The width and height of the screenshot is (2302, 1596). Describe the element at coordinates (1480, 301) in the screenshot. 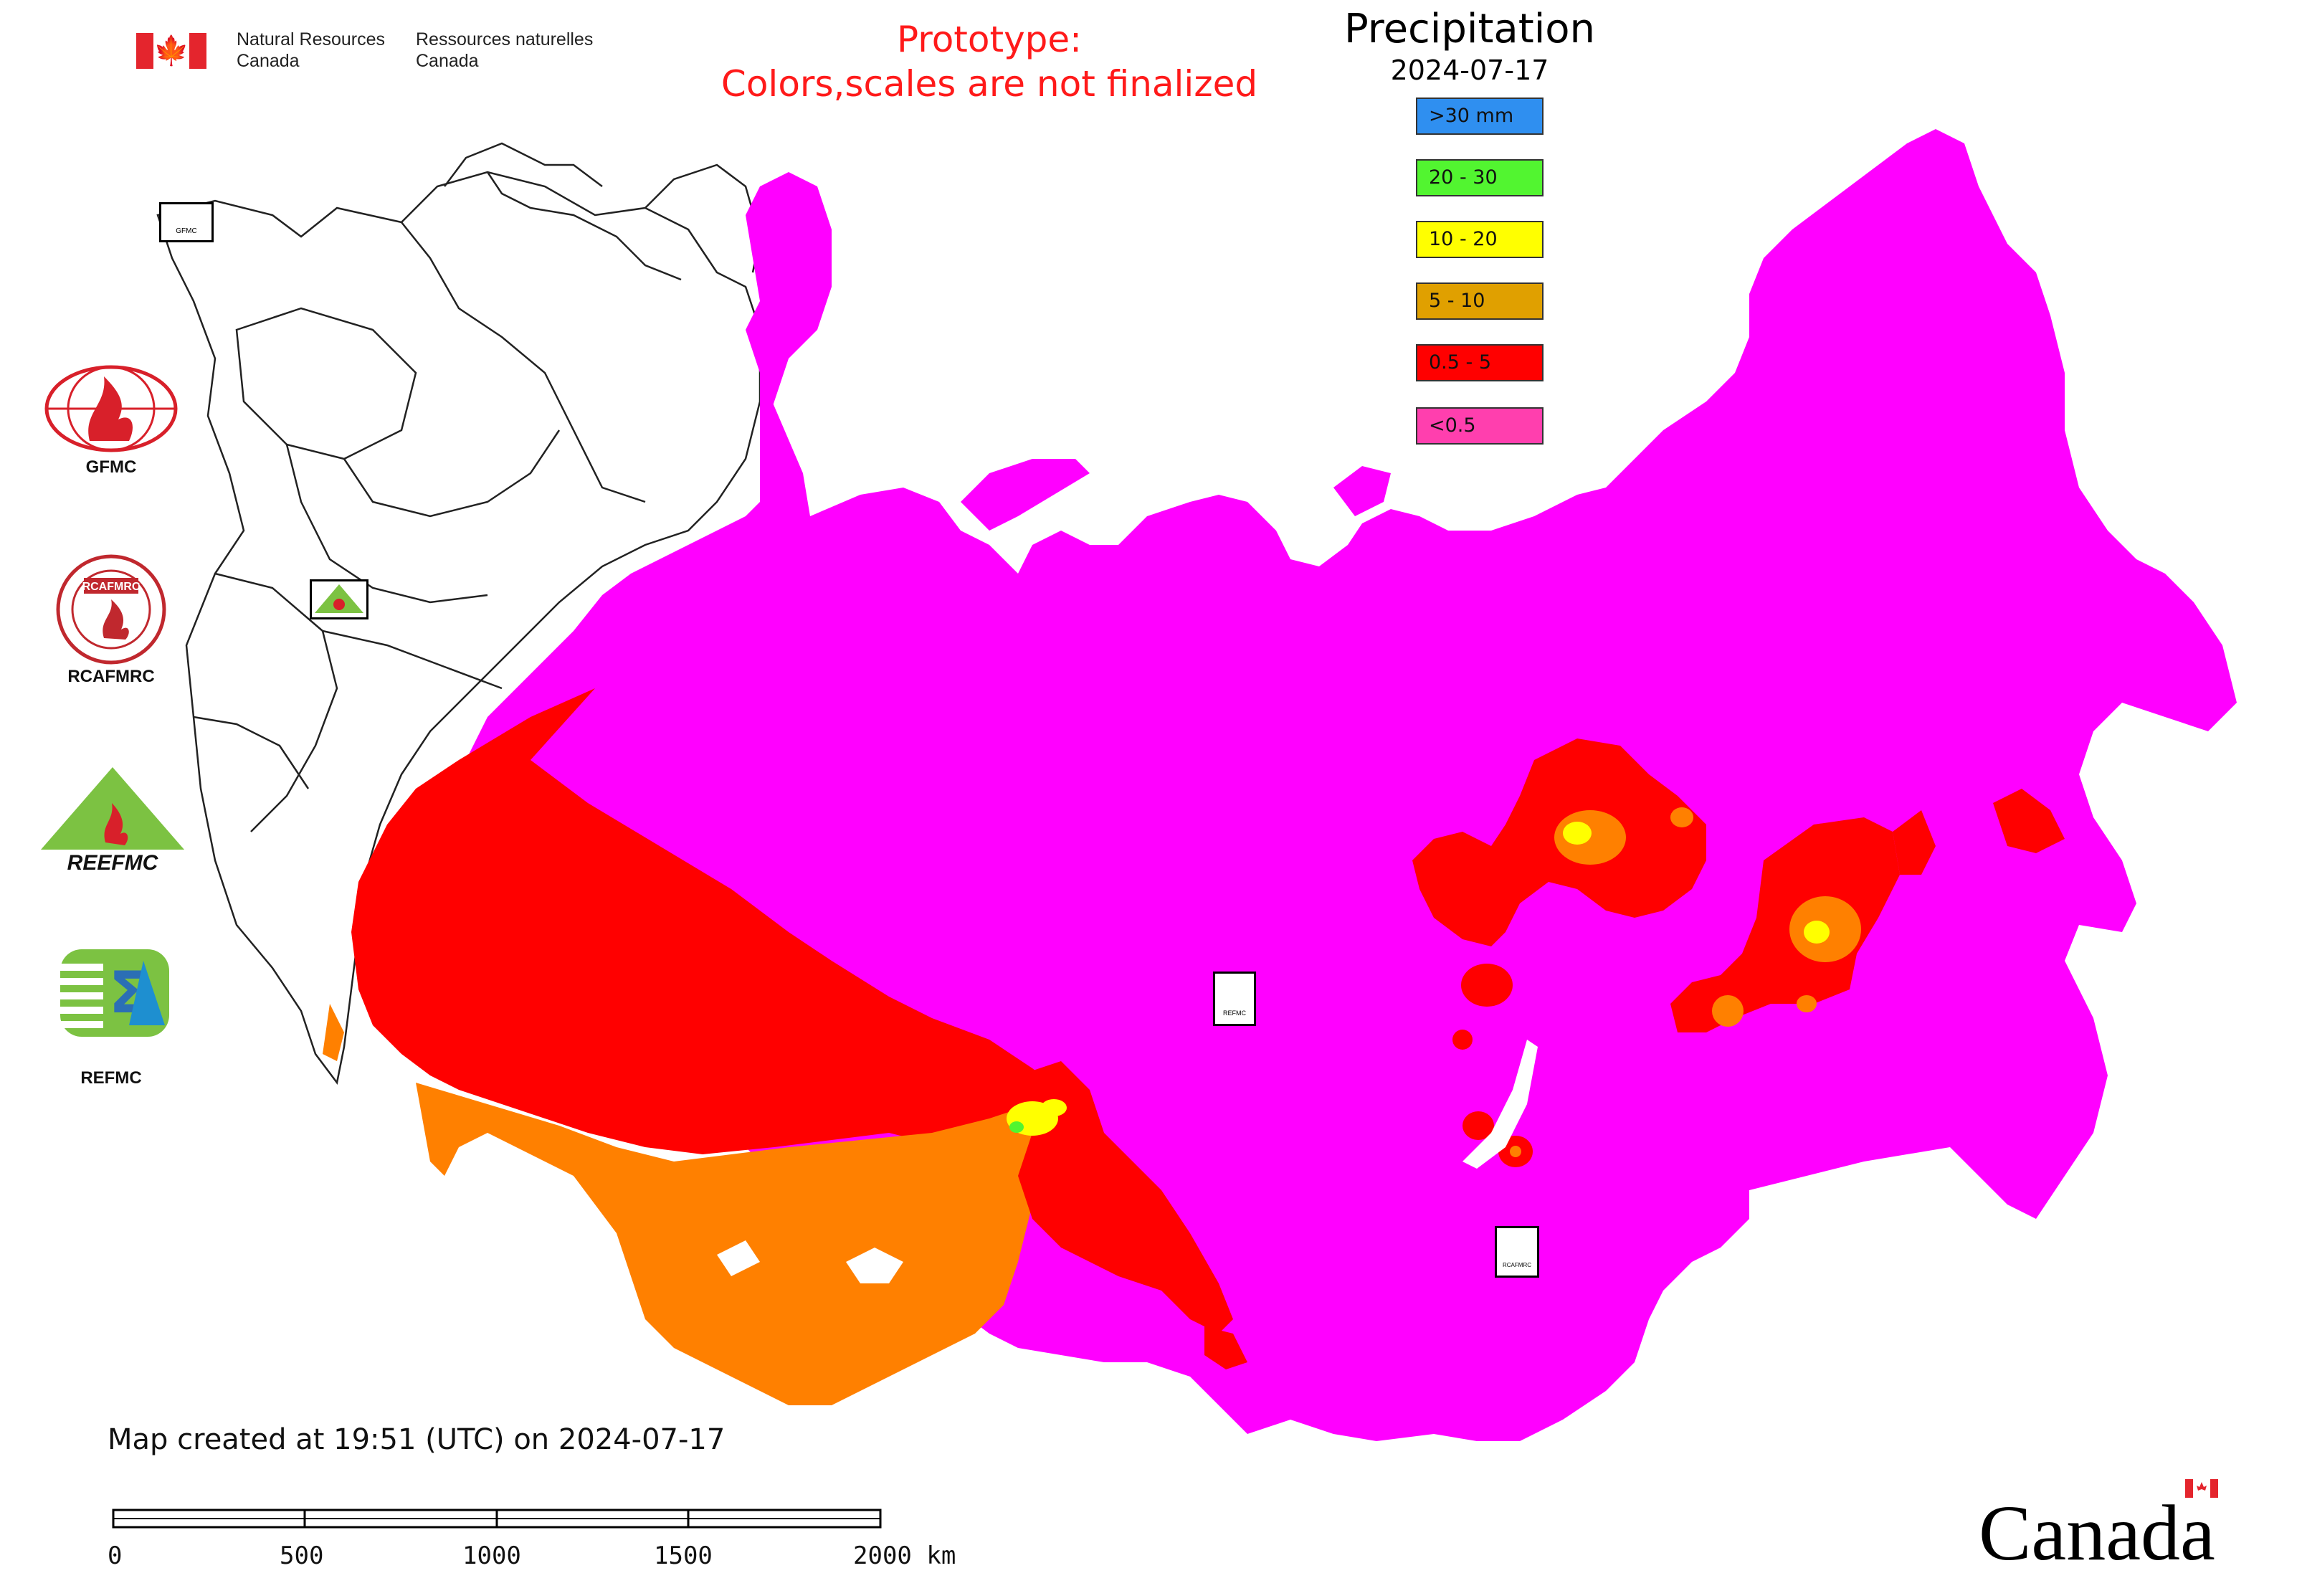

I see `legend-item-5-10: 5 - 10` at that location.